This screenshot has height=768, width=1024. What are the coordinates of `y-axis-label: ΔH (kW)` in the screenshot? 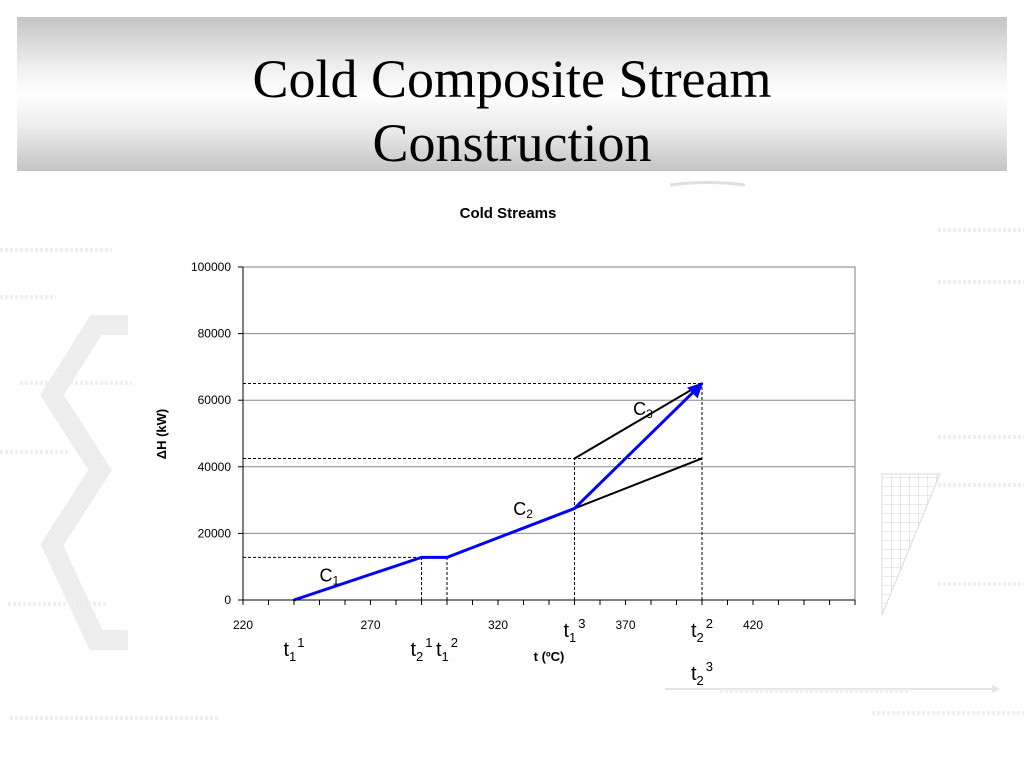 It's located at (161, 434).